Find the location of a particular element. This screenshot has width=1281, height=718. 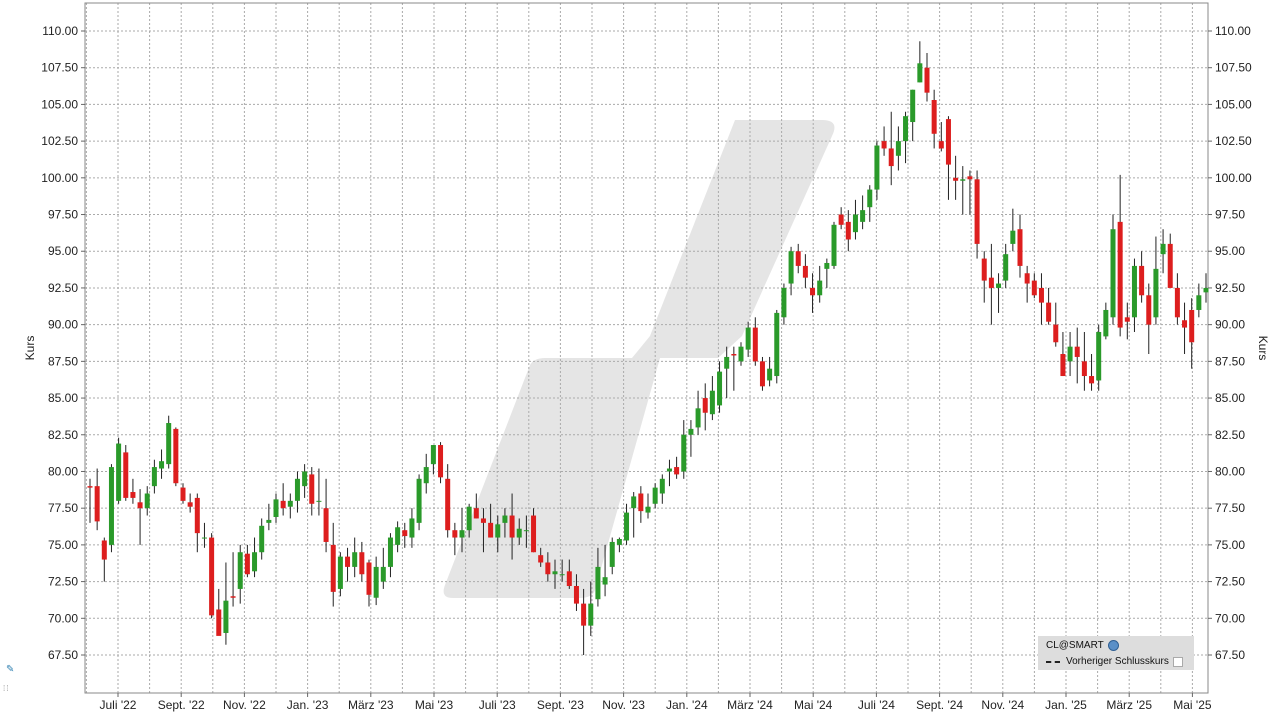

dashed-line-icon is located at coordinates (1053, 661).